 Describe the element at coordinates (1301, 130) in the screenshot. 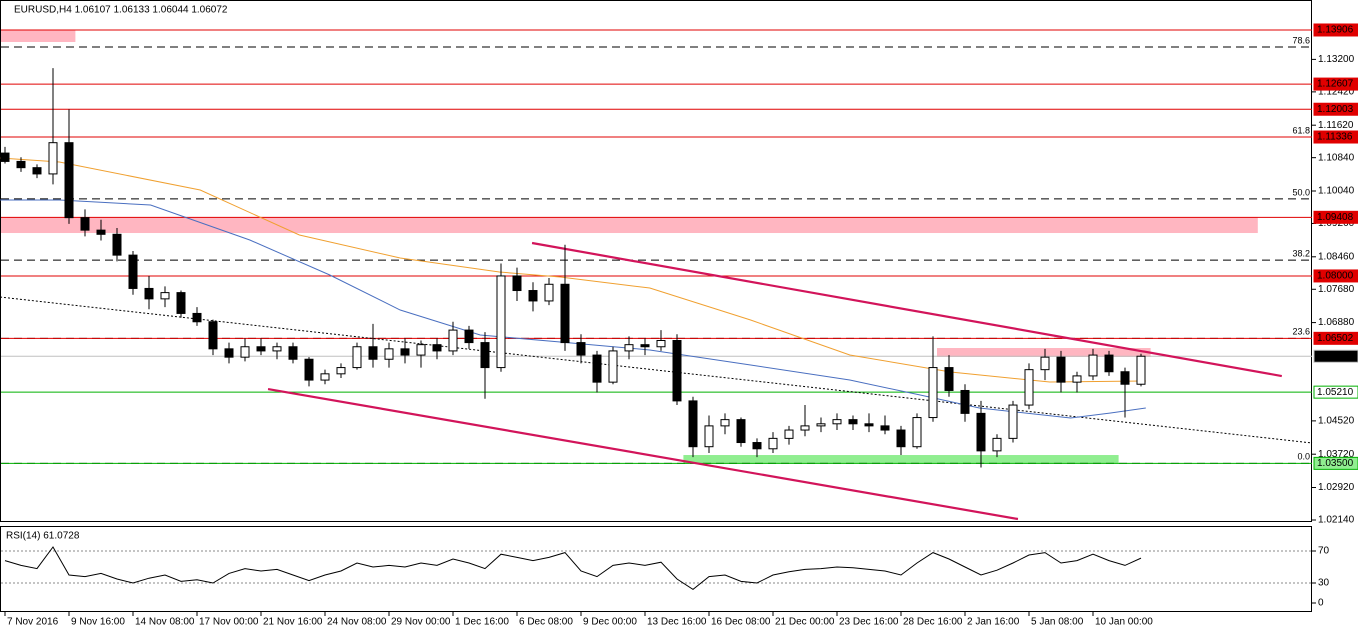

I see `fib-label: 61.8` at that location.